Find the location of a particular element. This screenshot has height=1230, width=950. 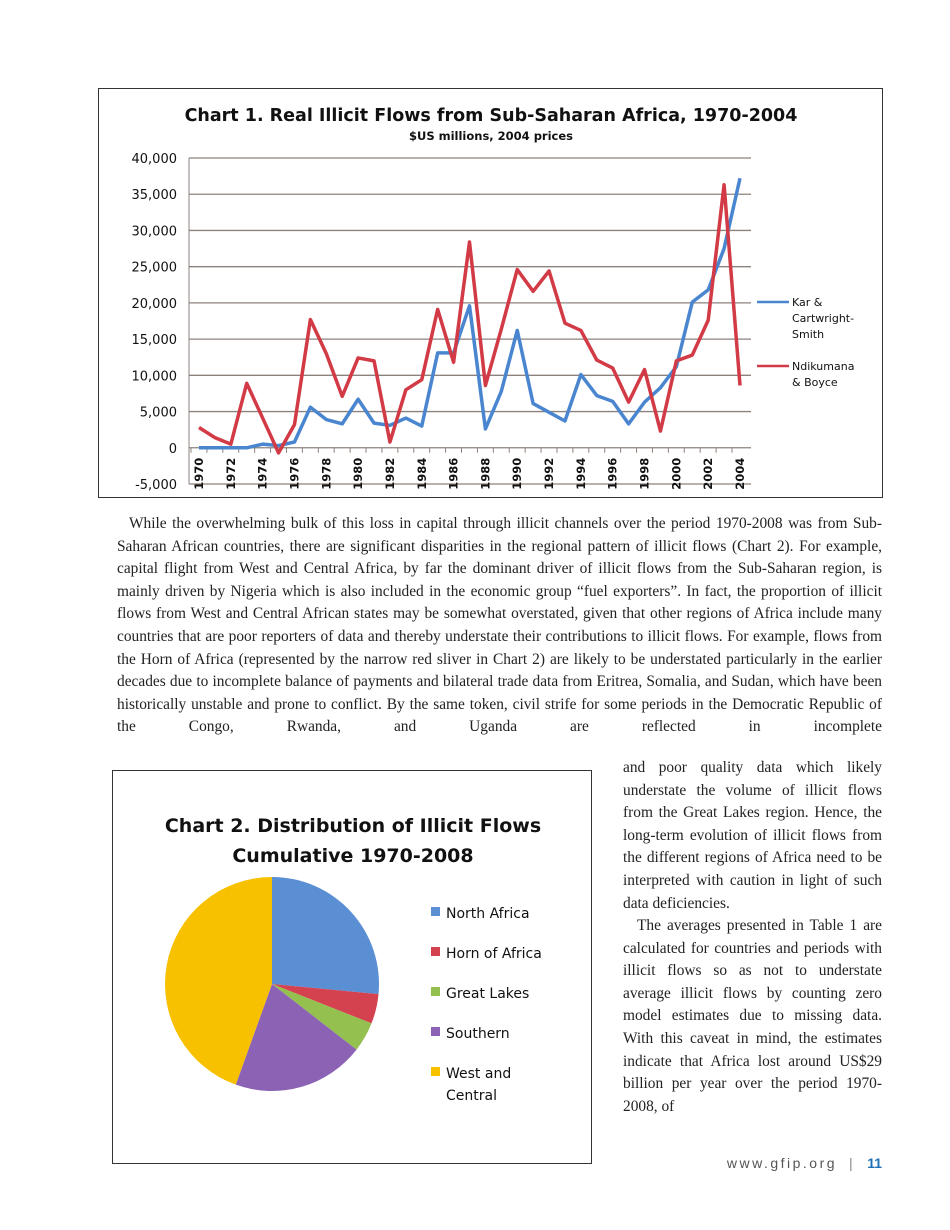

pie-slice-north-africa is located at coordinates (325, 936).